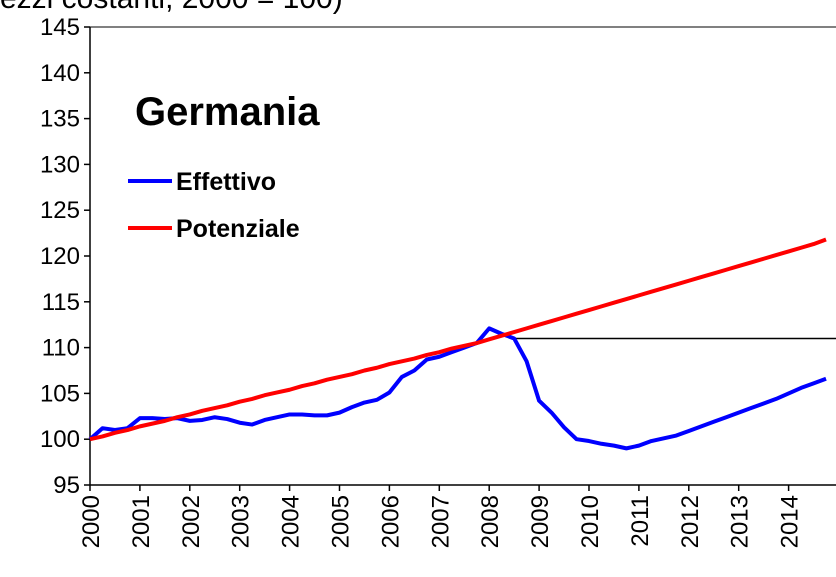  I want to click on legend-label: Potenziale, so click(238, 229).